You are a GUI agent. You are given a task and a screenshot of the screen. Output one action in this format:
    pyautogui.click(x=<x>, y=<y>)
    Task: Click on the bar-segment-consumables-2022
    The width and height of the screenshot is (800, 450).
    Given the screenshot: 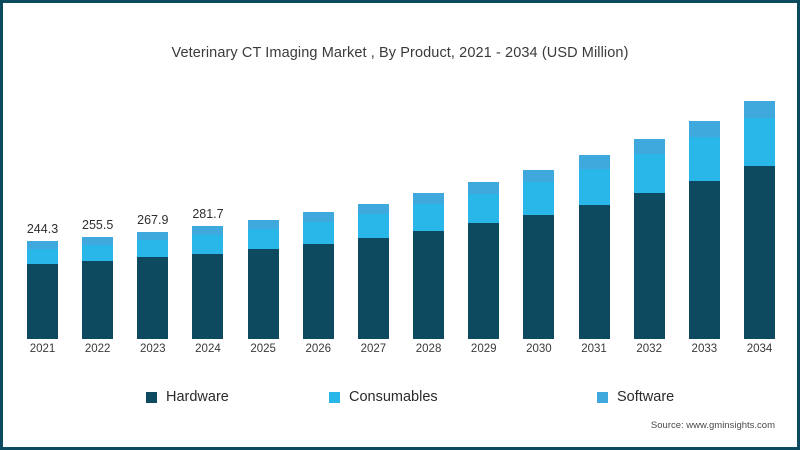 What is the action you would take?
    pyautogui.click(x=98, y=252)
    